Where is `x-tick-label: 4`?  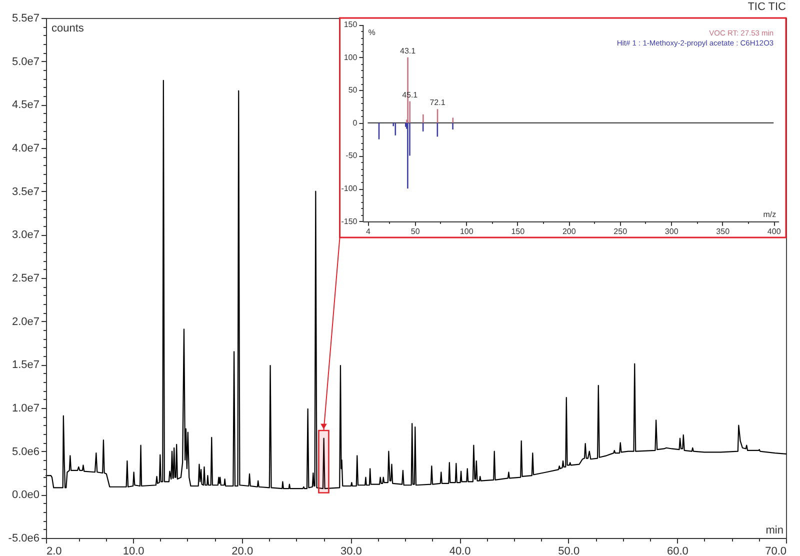
x-tick-label: 4 is located at coordinates (368, 231).